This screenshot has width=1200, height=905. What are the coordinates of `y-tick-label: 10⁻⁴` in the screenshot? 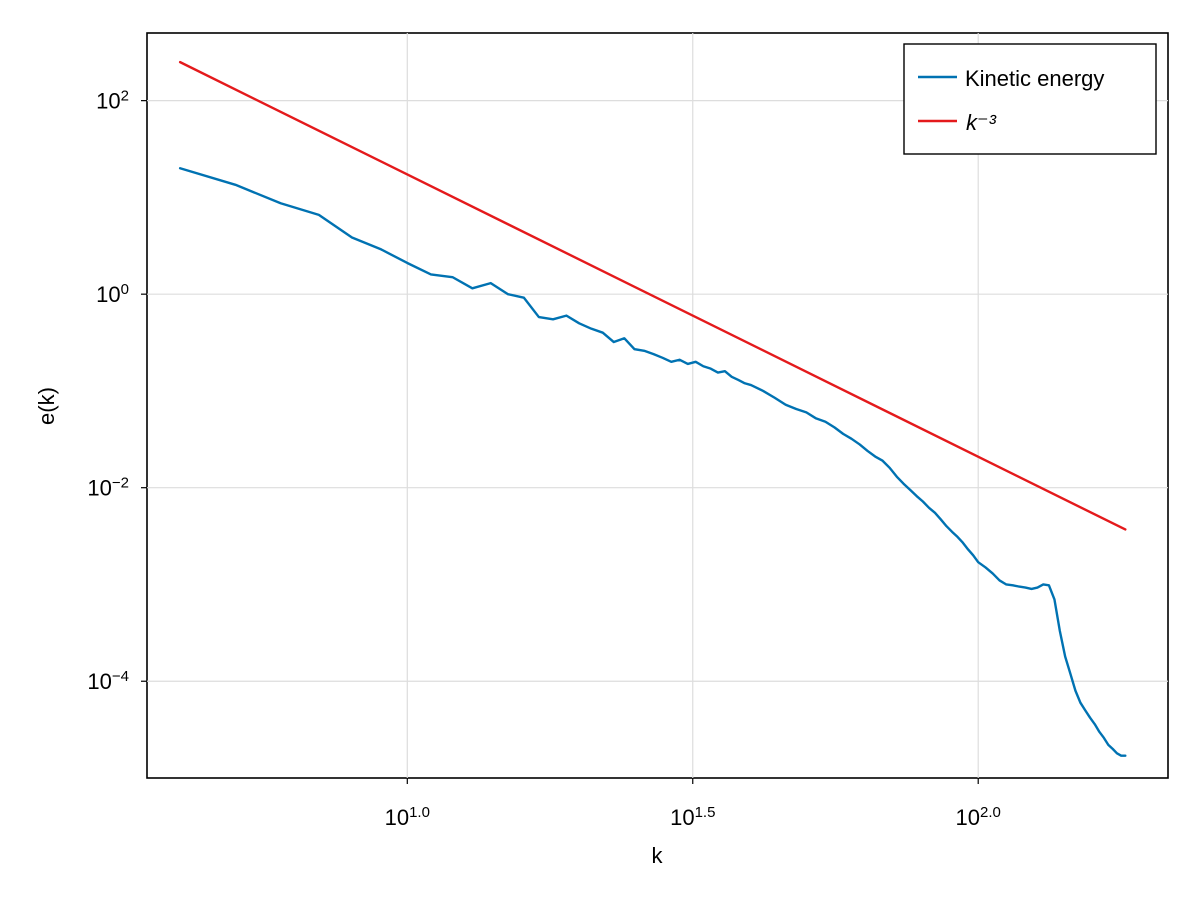 It's located at (108, 681).